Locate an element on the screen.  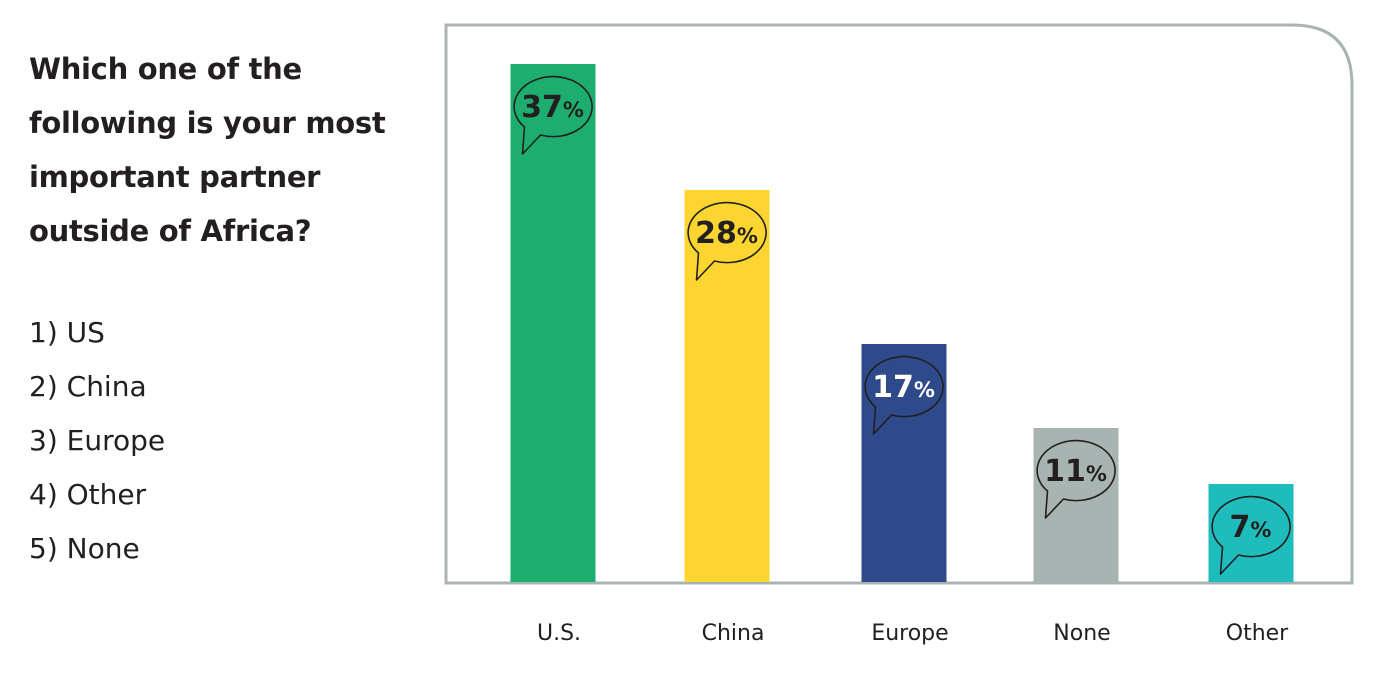
data-label: 28% is located at coordinates (726, 233).